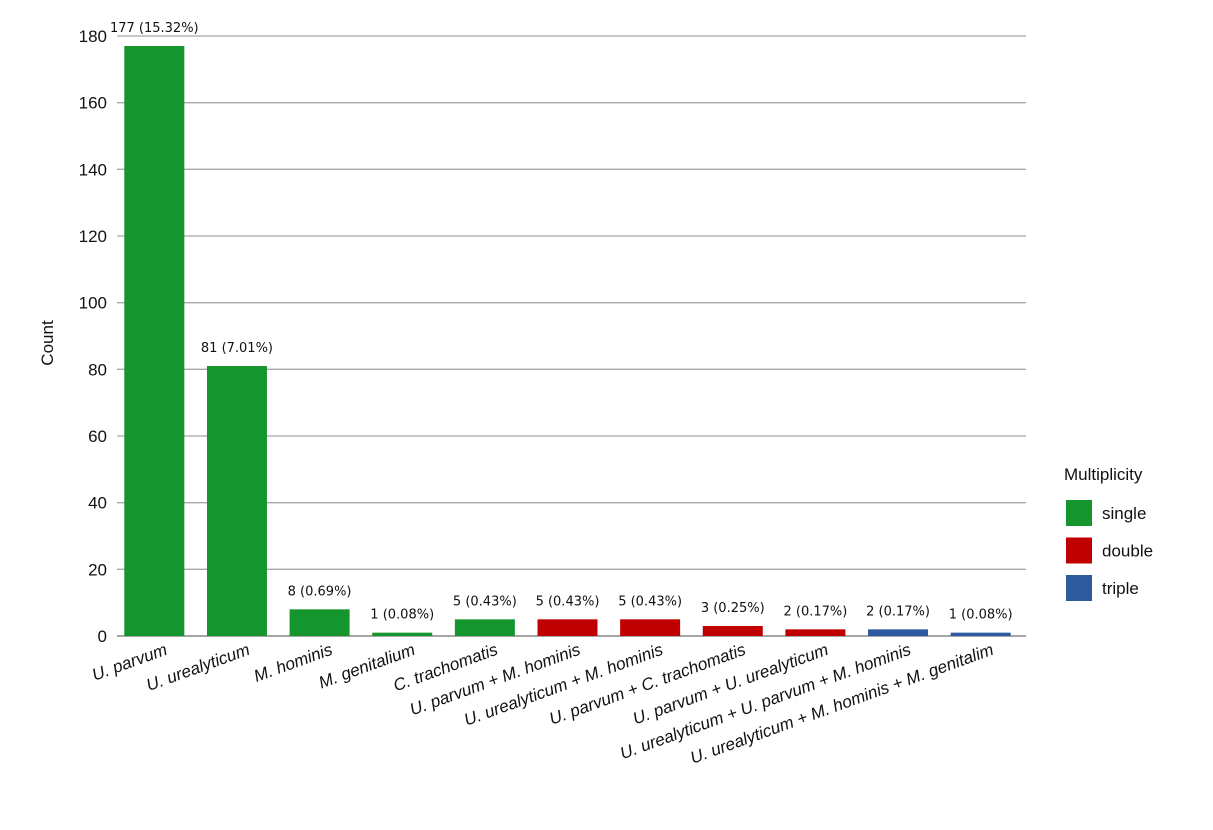 This screenshot has width=1213, height=830. Describe the element at coordinates (97, 569) in the screenshot. I see `y-tick-label: 20` at that location.